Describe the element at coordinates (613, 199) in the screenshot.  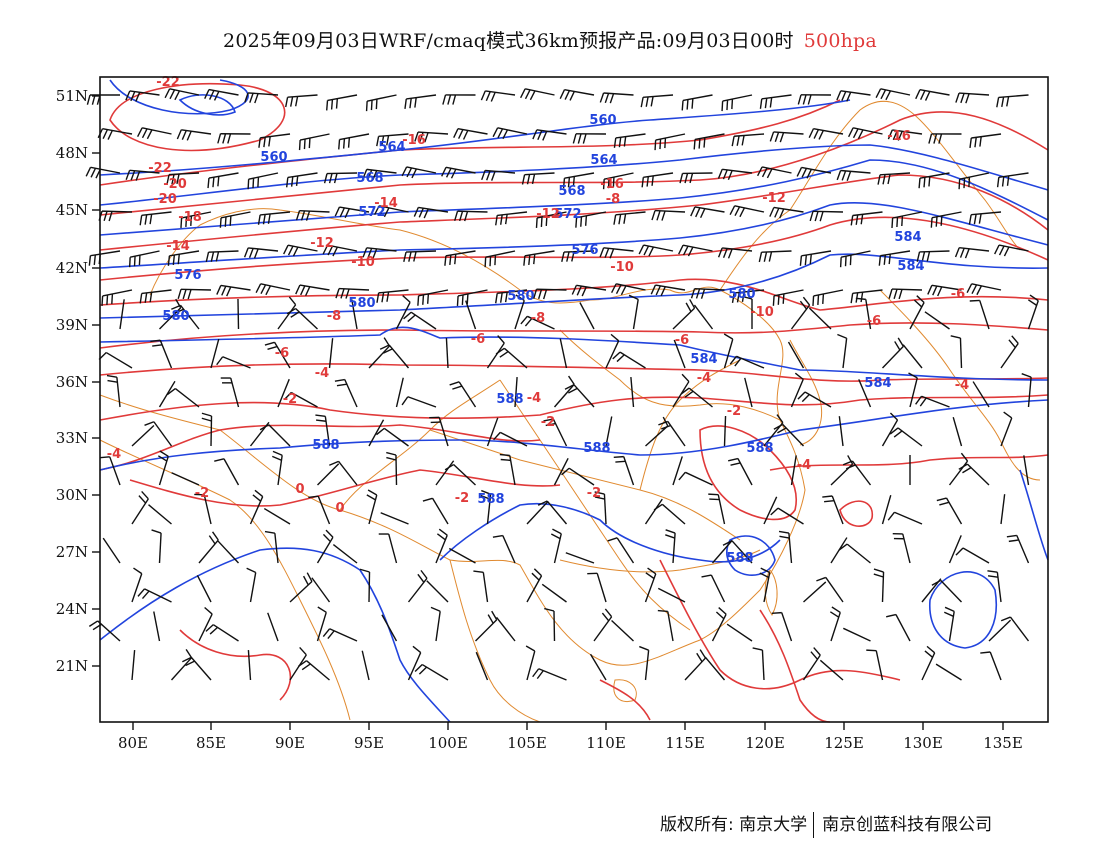
I see `temperature-label: -8` at that location.